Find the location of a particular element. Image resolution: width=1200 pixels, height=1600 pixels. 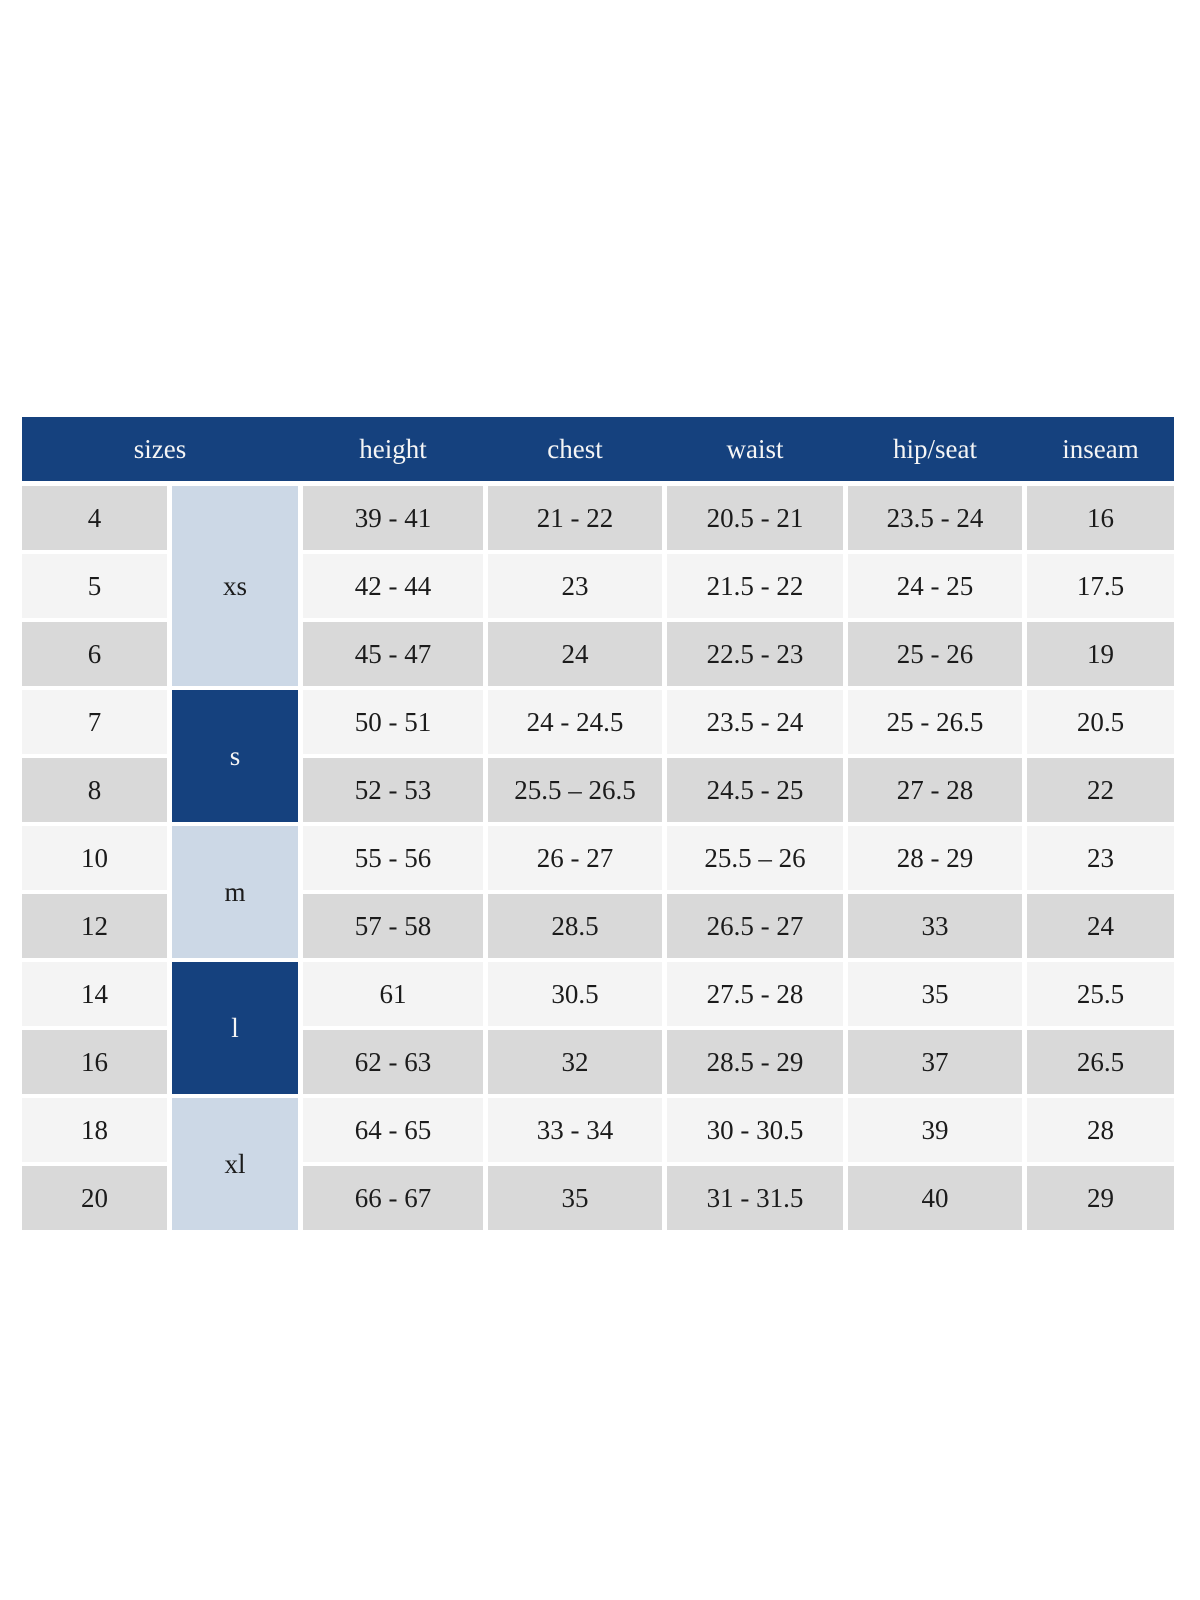

hip-seat-cell: 28 - 29 is located at coordinates (935, 858).